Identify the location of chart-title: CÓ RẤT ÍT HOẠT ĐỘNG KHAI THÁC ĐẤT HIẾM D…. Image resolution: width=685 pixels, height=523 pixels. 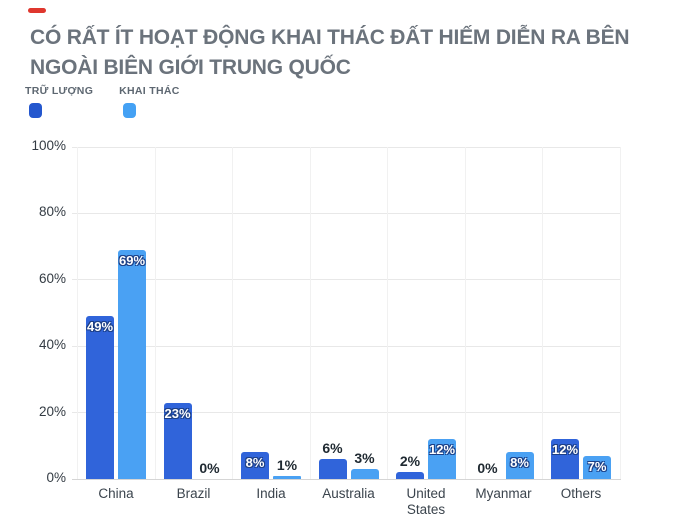
(340, 52).